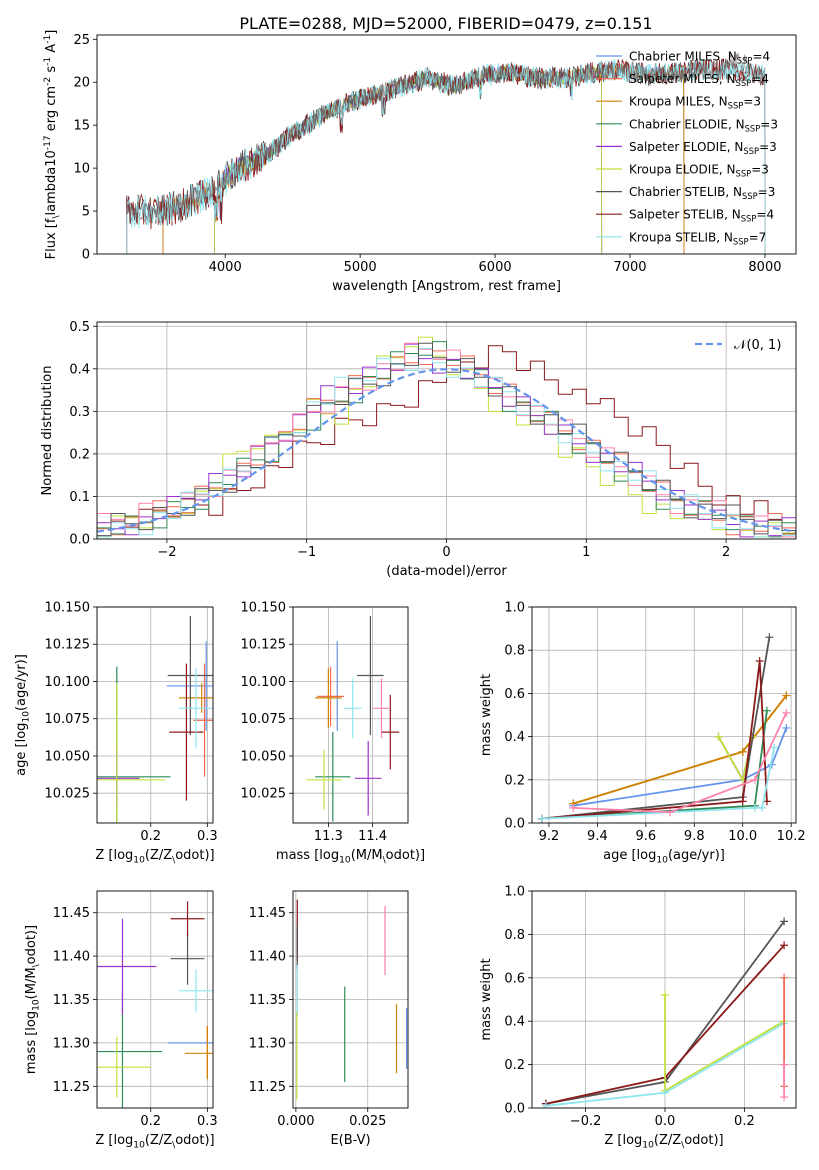 The height and width of the screenshot is (1170, 819). Describe the element at coordinates (86, 255) in the screenshot. I see `y-tick-label: 0` at that location.